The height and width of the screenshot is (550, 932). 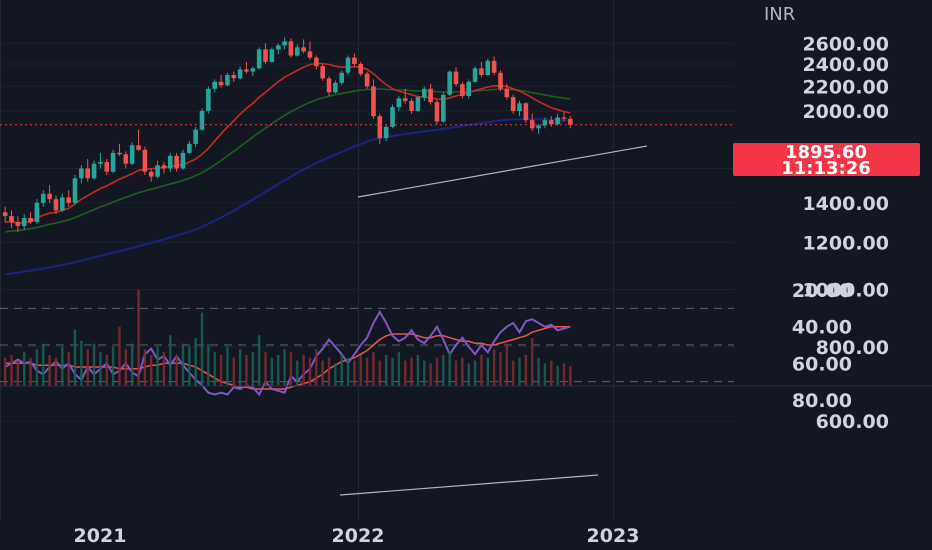 What do you see at coordinates (502, 171) in the screenshot?
I see `price-support-trendline` at bounding box center [502, 171].